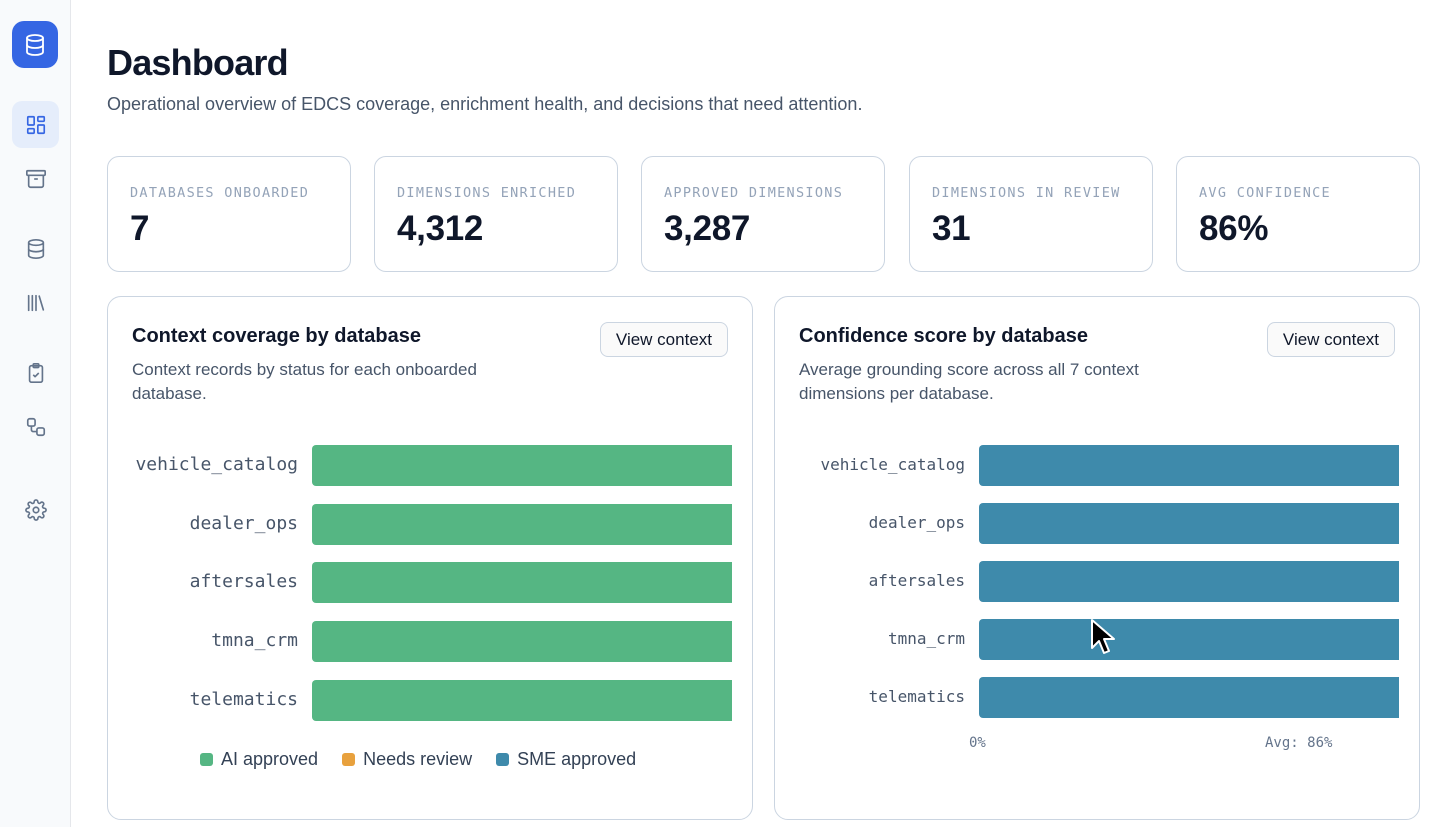 This screenshot has height=827, width=1456. What do you see at coordinates (707, 228) in the screenshot?
I see `kpi-value: 3,287` at bounding box center [707, 228].